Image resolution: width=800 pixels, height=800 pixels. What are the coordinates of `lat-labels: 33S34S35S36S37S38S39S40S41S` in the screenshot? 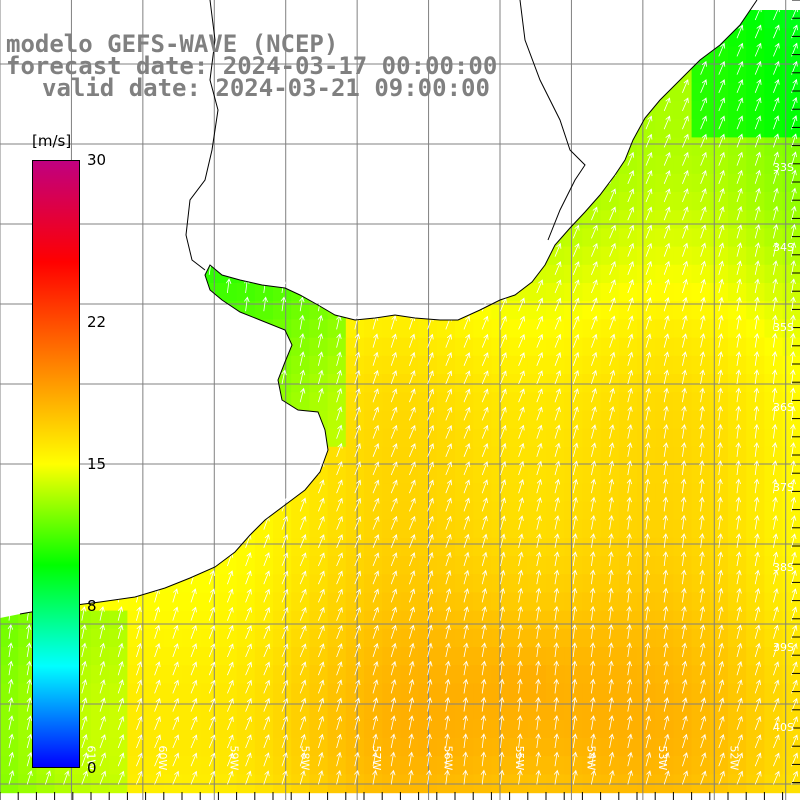 It's located at (783, 447).